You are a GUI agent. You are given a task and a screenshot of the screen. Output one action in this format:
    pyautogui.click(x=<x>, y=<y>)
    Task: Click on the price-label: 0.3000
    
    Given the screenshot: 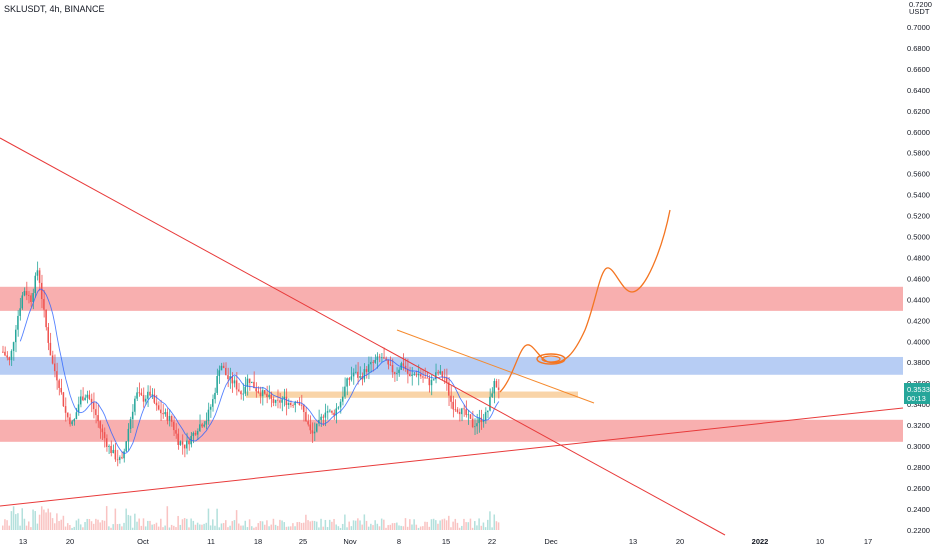 What is the action you would take?
    pyautogui.click(x=918, y=446)
    